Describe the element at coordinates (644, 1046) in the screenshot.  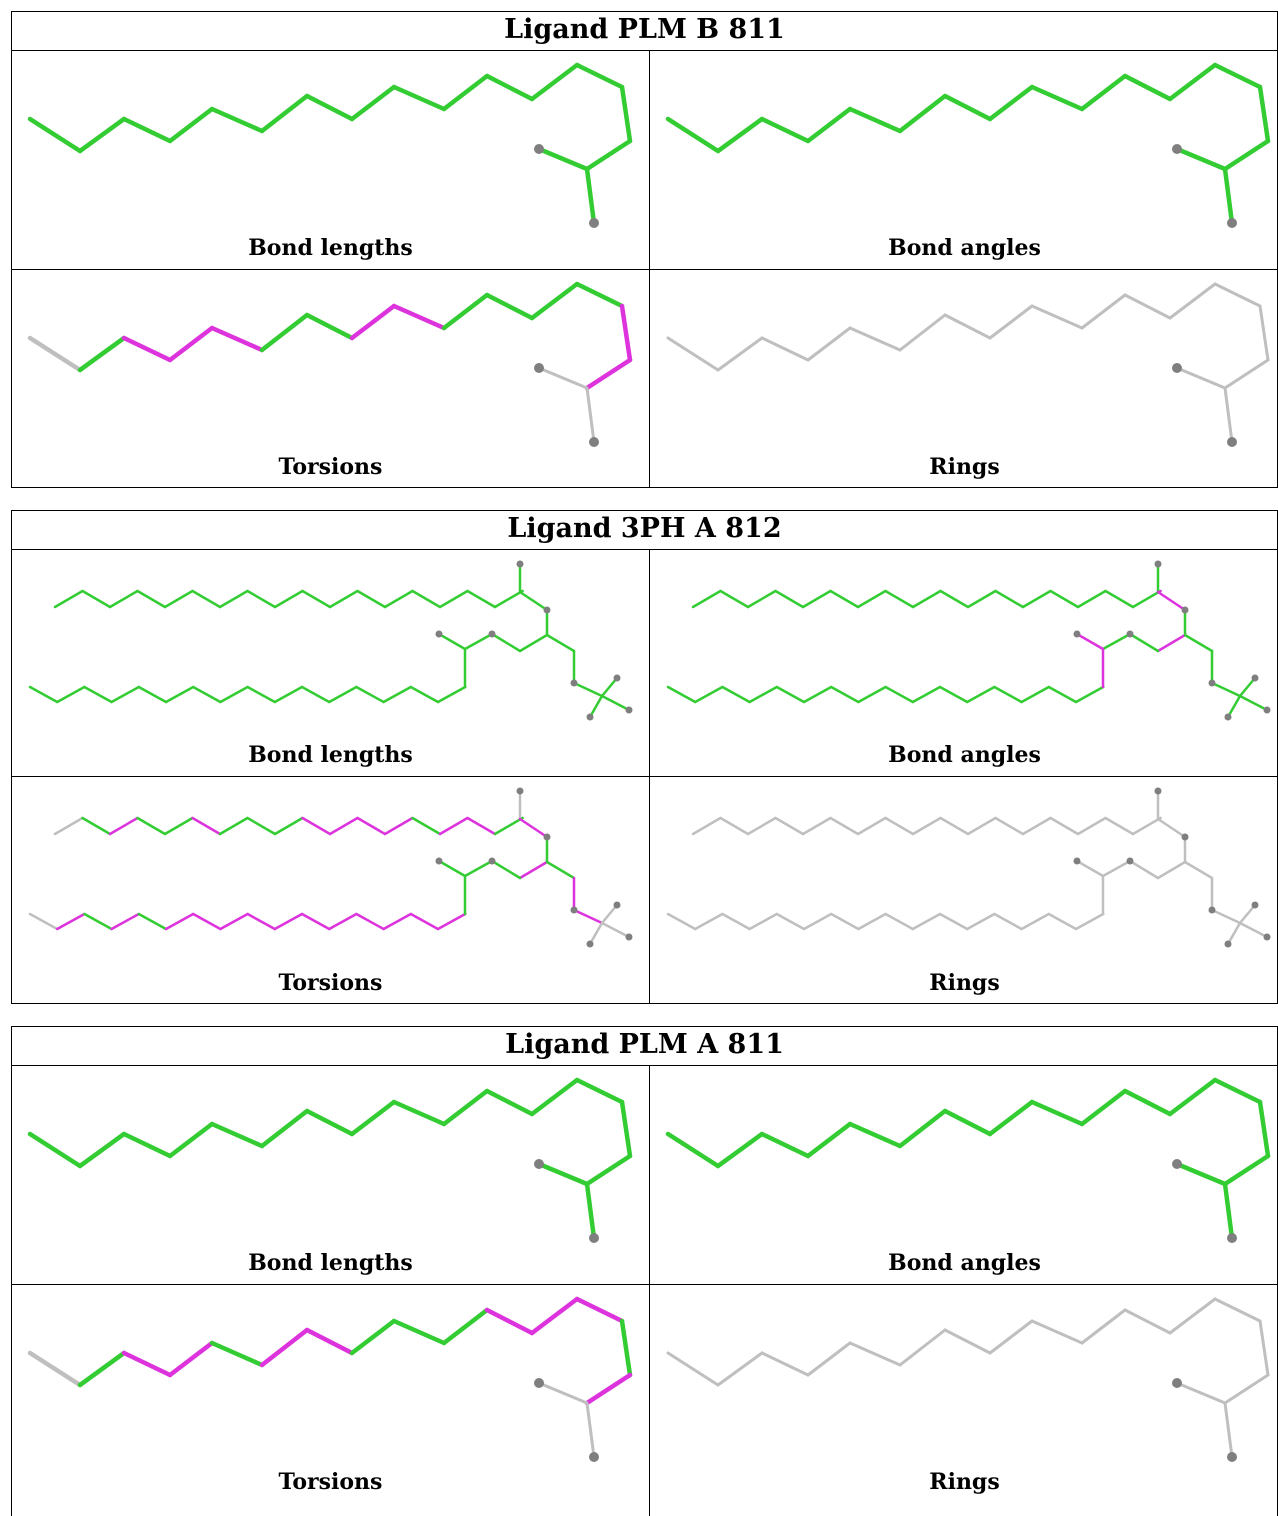
I see `ligand-title: Ligand PLM A 811` at that location.